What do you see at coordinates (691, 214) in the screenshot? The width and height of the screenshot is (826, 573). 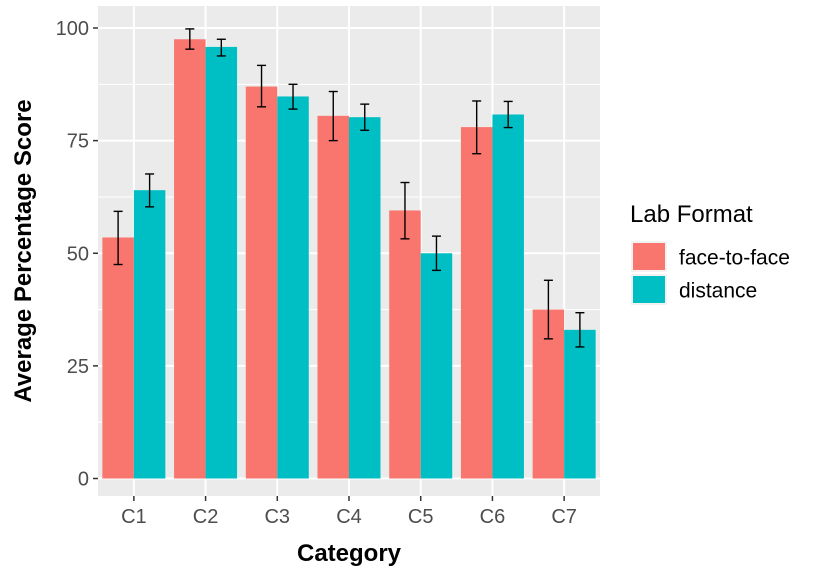 I see `legend-title: Lab Format` at bounding box center [691, 214].